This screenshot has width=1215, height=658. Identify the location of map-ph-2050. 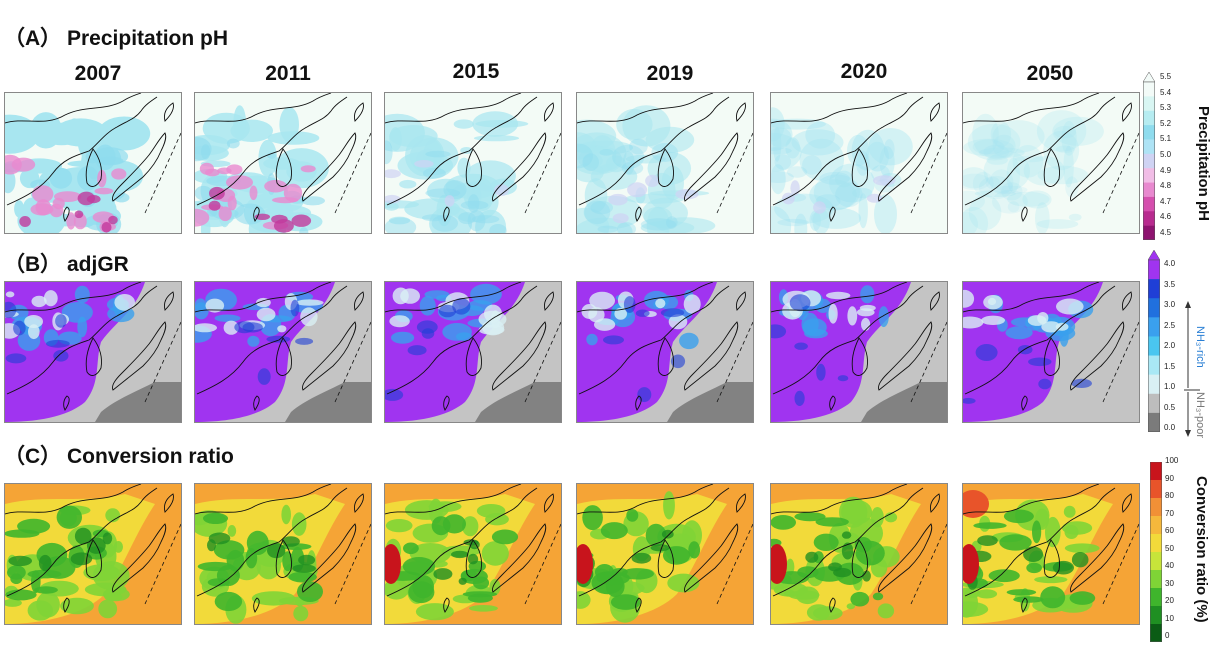
(1051, 163).